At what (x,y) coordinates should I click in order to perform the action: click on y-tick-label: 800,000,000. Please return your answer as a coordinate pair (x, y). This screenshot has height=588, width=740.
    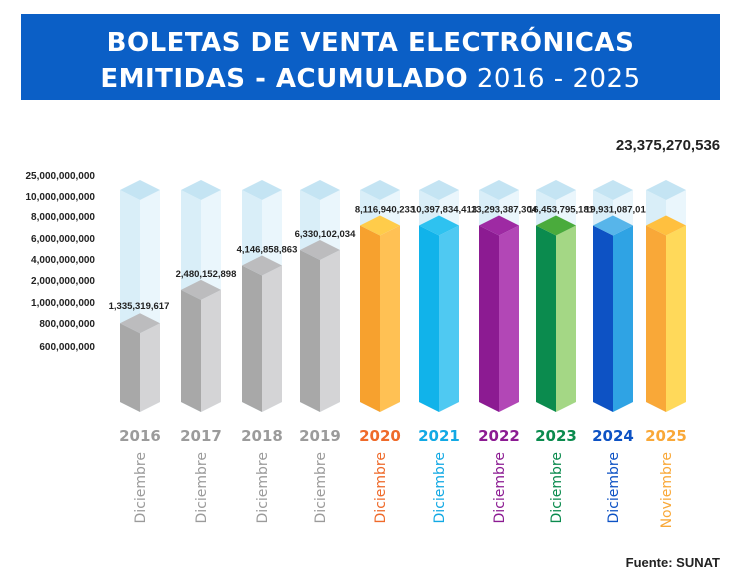
    Looking at the image, I should click on (67, 324).